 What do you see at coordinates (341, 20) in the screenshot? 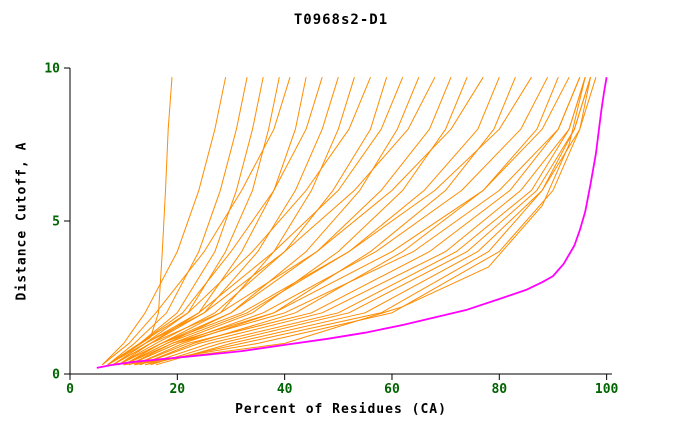
I see `chart-title: T0968s2-D1` at bounding box center [341, 20].